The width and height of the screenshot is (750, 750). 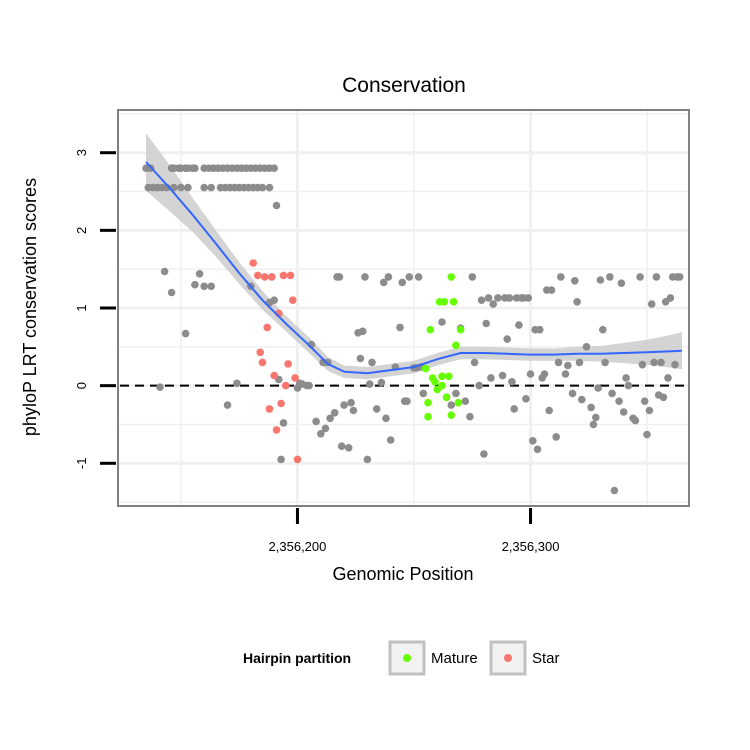 I want to click on y-tick-label: -1, so click(x=81, y=464).